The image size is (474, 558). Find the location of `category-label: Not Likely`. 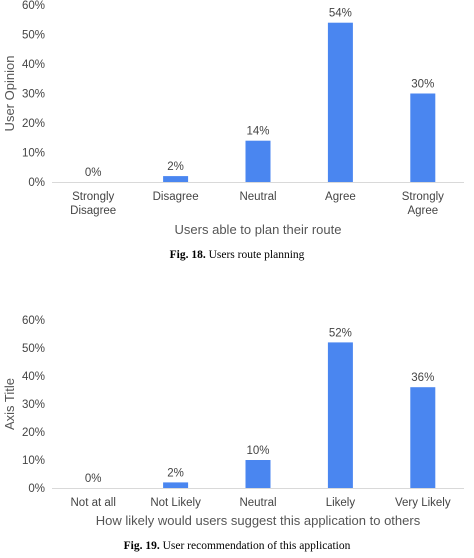

category-label: Not Likely is located at coordinates (175, 503).